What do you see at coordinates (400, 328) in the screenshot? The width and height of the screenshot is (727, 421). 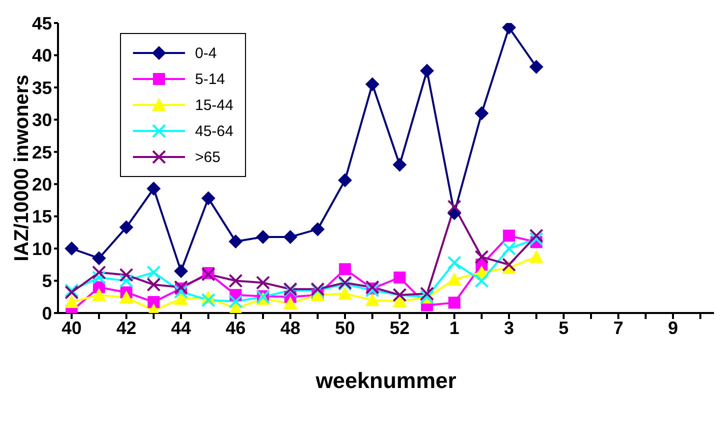 I see `x-tick-label: 52` at bounding box center [400, 328].